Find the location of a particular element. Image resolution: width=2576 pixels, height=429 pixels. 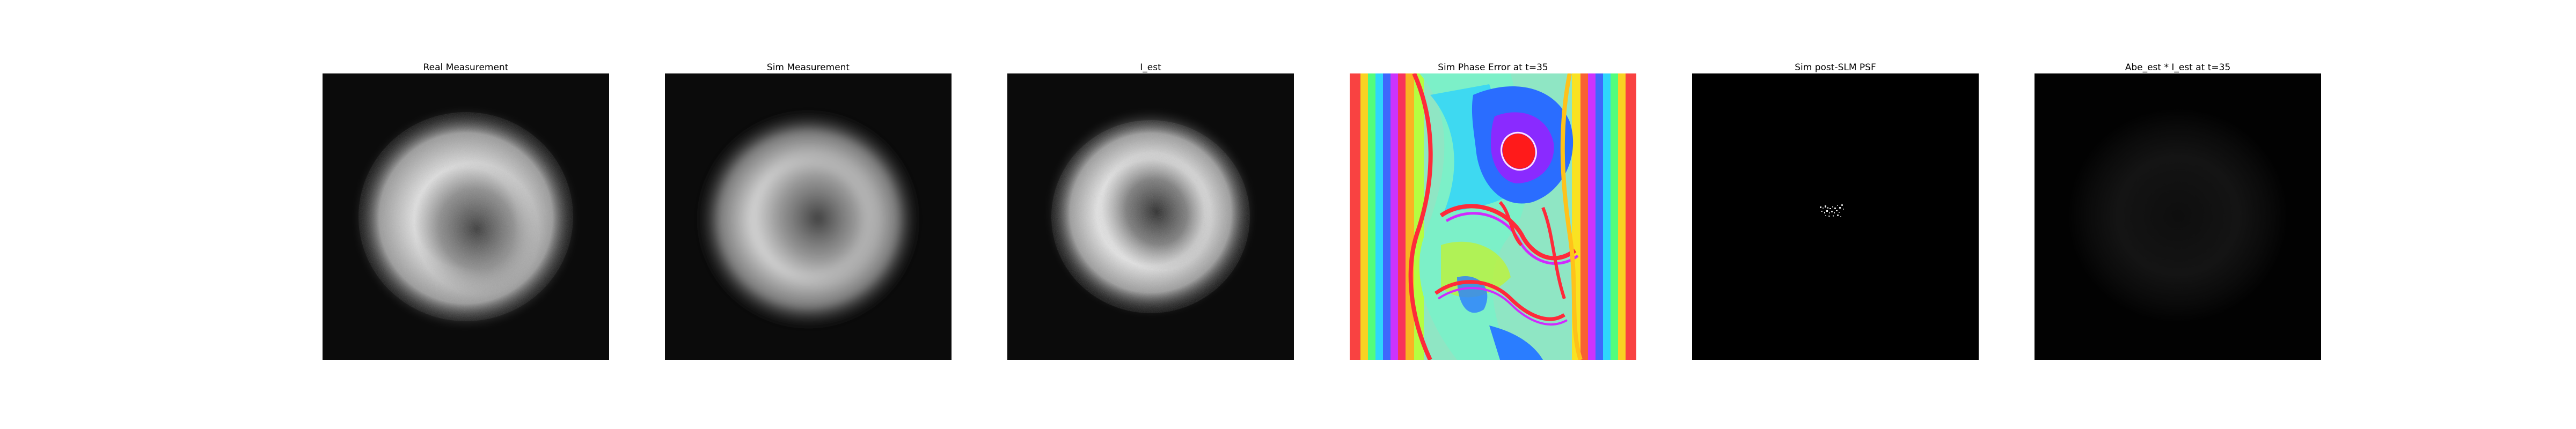

panel-image-sim-phase-error is located at coordinates (1493, 216).